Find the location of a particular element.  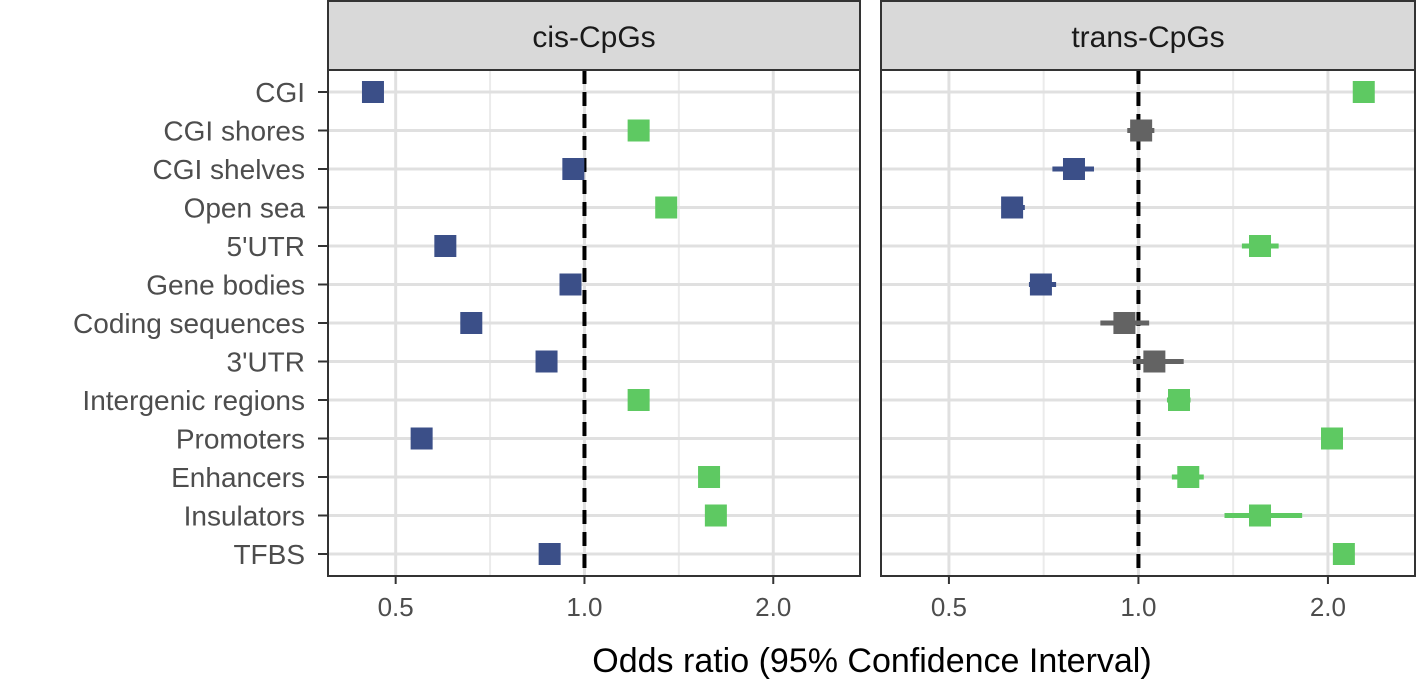

y-tick-label: Insulators is located at coordinates (244, 516).